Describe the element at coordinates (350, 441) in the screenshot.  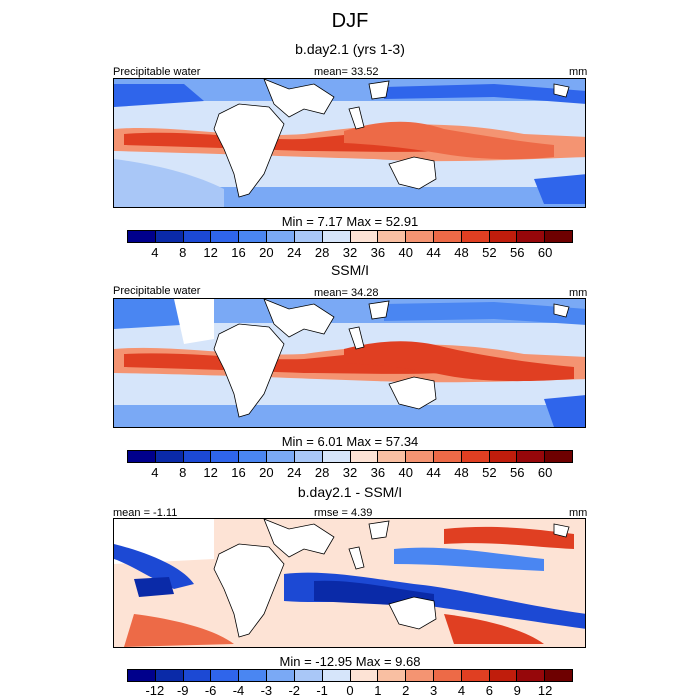
I see `panel2-minmax: Min = 6.01 Max = 57.34` at that location.